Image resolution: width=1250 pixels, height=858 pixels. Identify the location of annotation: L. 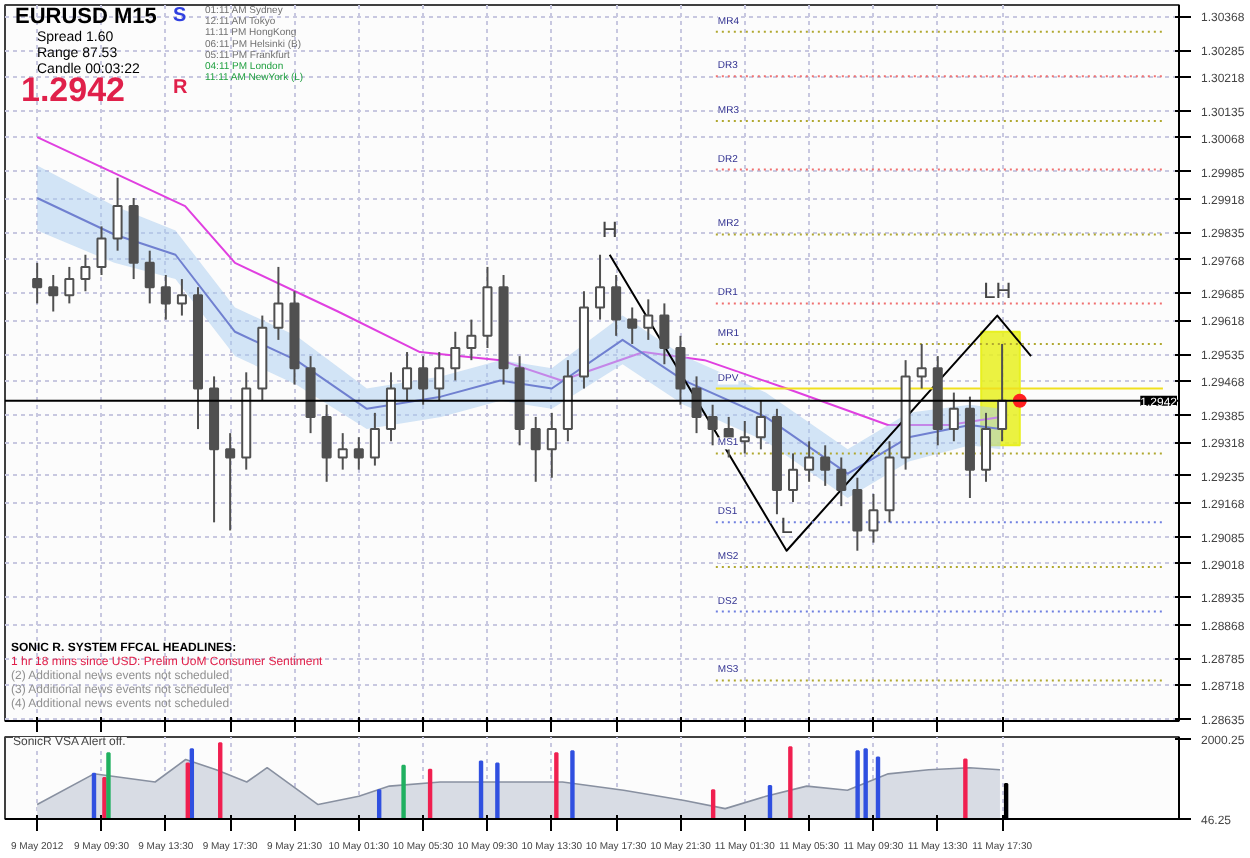
(786, 526).